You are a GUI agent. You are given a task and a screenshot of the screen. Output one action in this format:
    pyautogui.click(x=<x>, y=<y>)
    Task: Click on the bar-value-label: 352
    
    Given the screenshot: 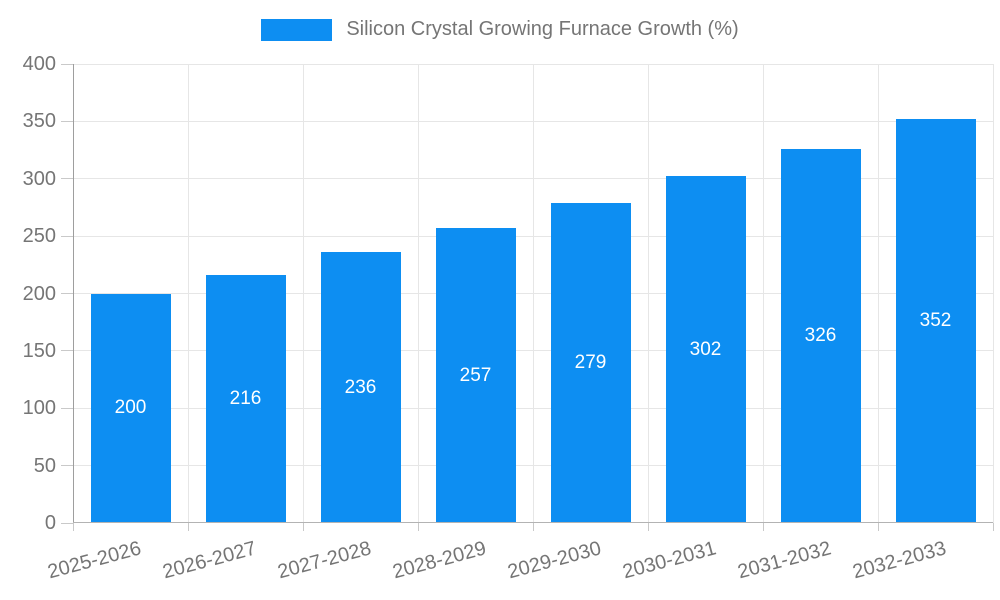 What is the action you would take?
    pyautogui.click(x=935, y=321)
    